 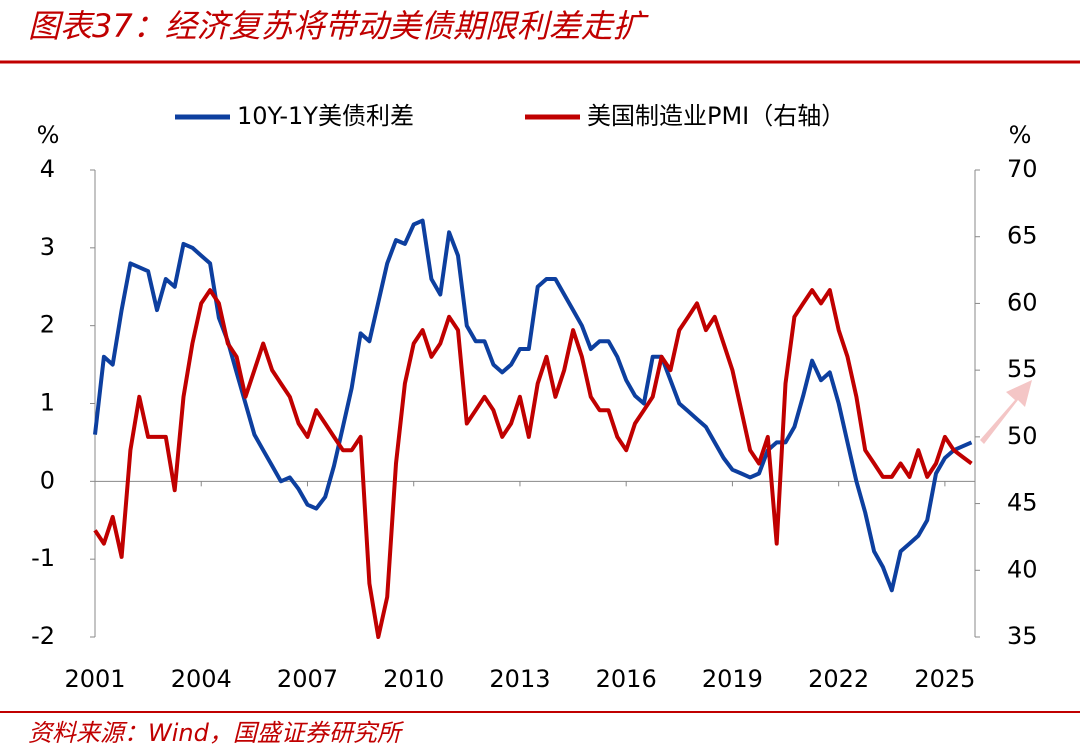 I want to click on x-tick-label: 2004, so click(x=201, y=679).